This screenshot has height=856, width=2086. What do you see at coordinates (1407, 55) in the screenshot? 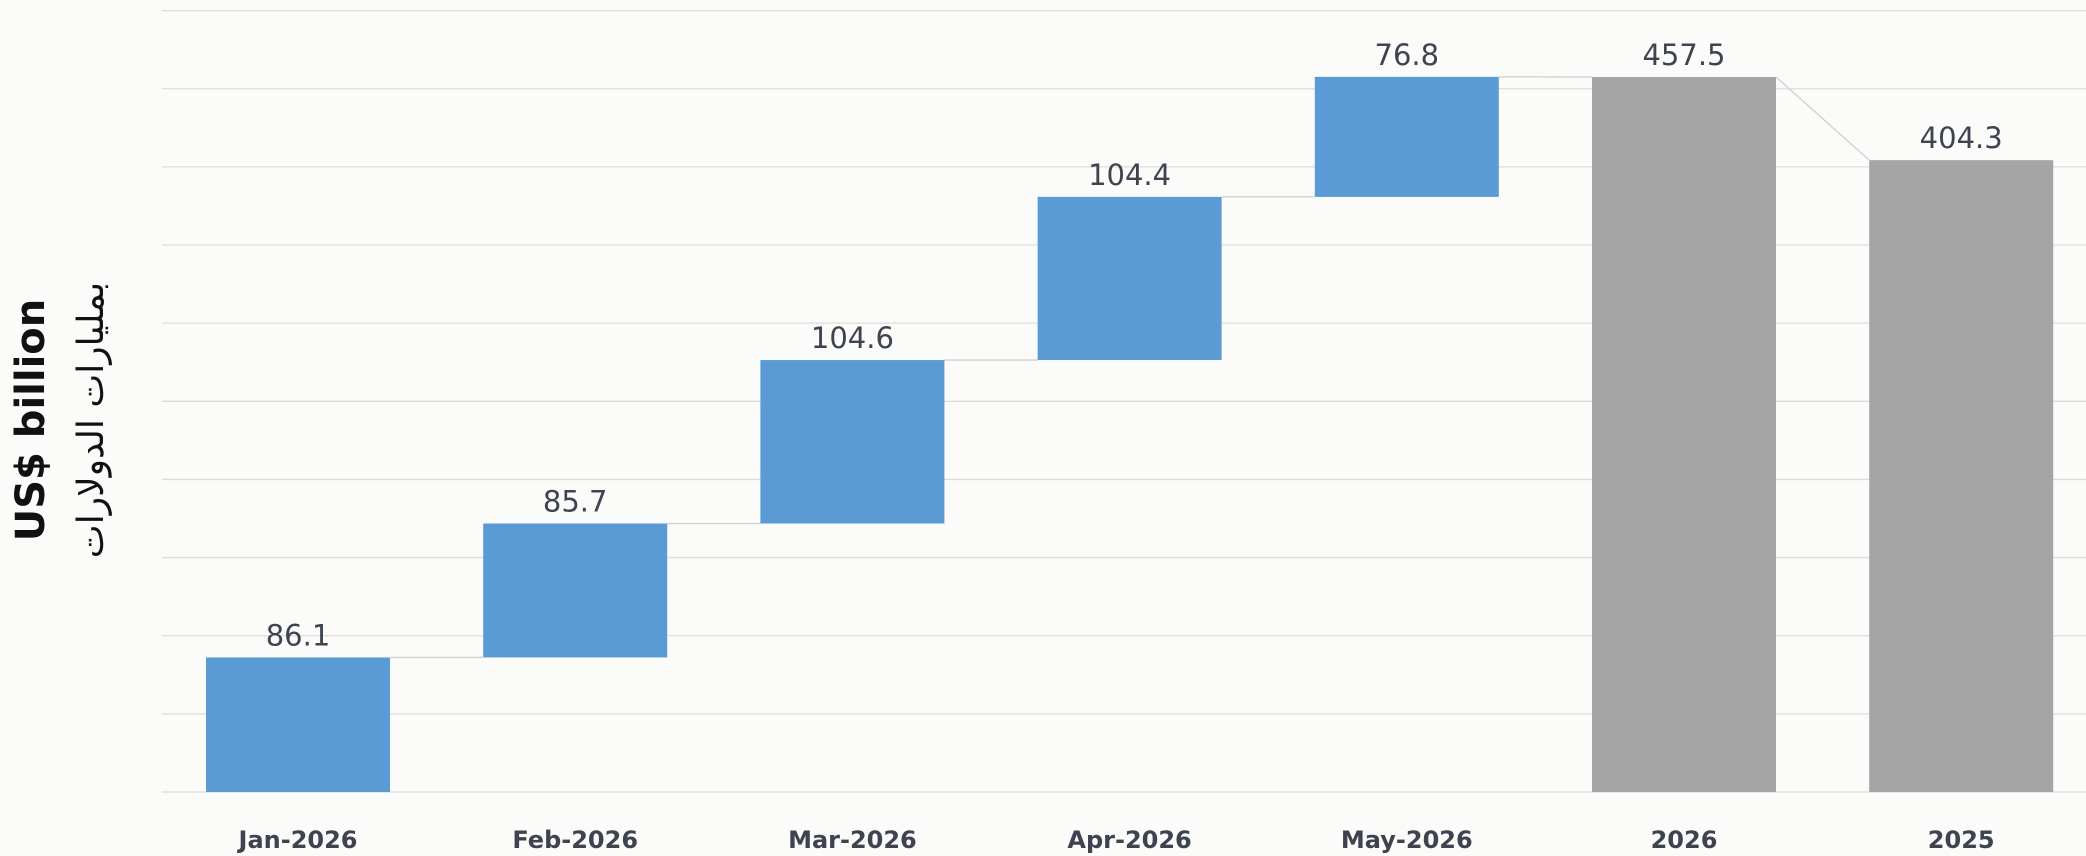
I see `data-label: 76.8` at bounding box center [1407, 55].